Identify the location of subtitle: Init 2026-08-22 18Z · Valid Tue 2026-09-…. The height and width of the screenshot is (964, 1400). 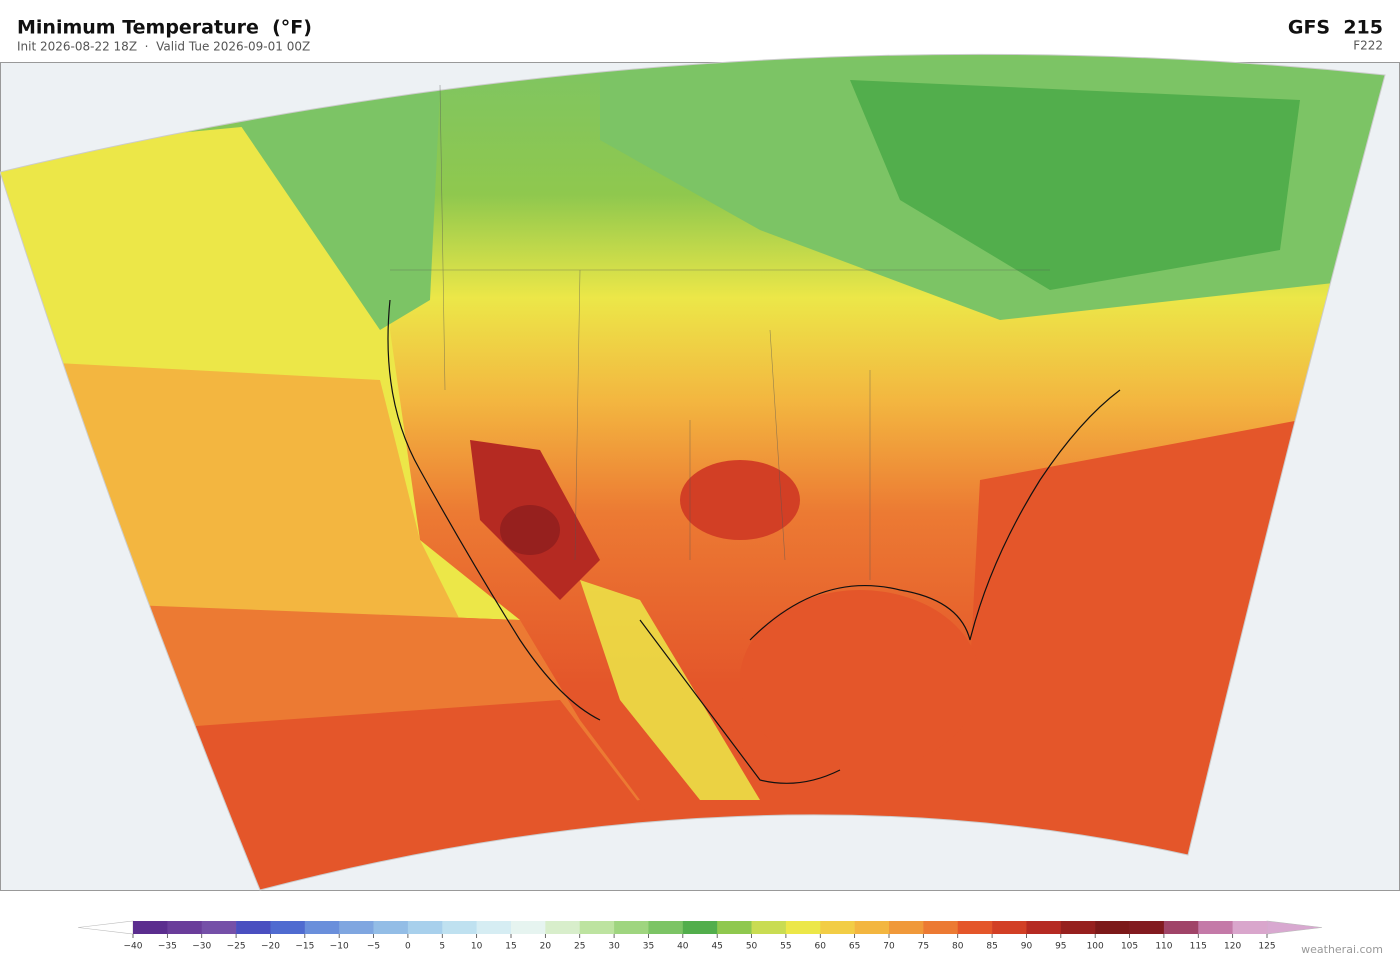
(163, 47).